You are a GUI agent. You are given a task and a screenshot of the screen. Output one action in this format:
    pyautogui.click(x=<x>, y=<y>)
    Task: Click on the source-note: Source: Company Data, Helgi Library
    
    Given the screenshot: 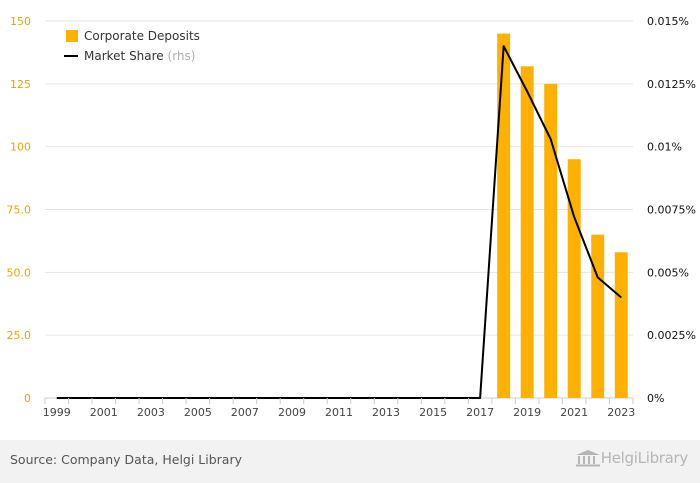 What is the action you would take?
    pyautogui.click(x=126, y=459)
    